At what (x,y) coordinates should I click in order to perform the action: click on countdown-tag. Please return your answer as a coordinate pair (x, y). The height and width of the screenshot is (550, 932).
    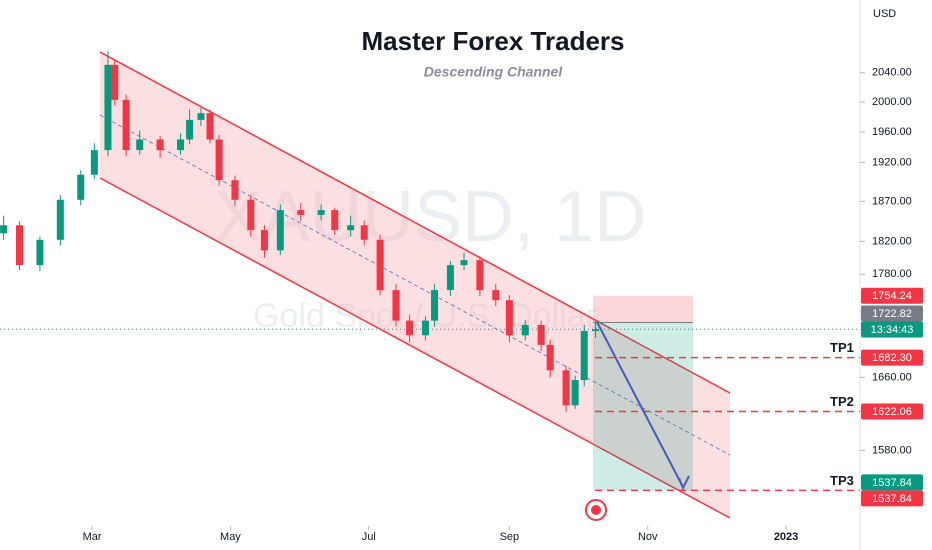
    Looking at the image, I should click on (892, 329).